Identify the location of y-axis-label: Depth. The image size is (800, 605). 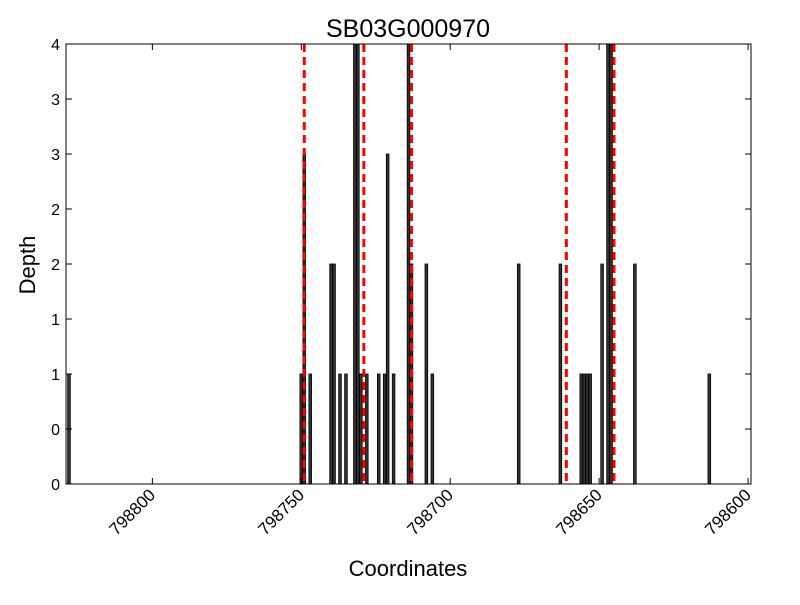
(27, 265).